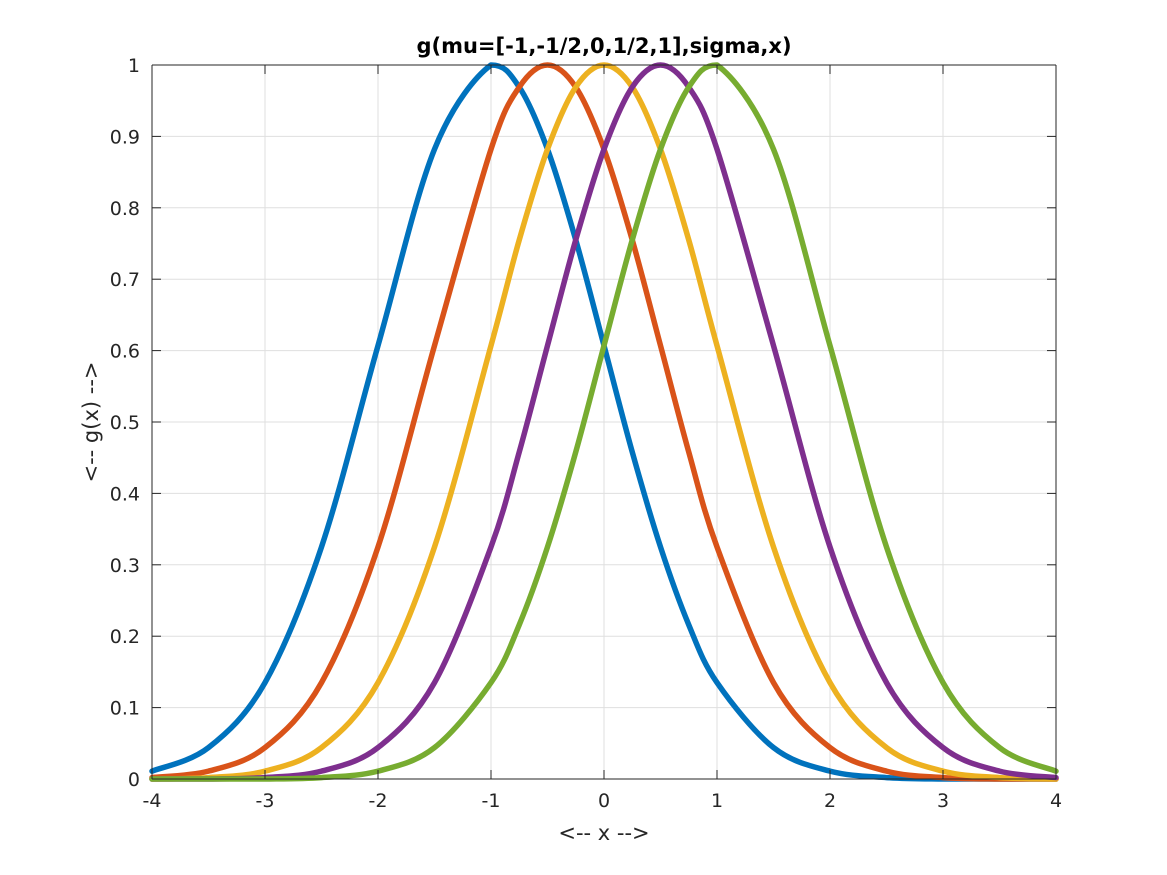 This screenshot has height=875, width=1167. What do you see at coordinates (125, 709) in the screenshot?
I see `y-tick-label: 0.1` at bounding box center [125, 709].